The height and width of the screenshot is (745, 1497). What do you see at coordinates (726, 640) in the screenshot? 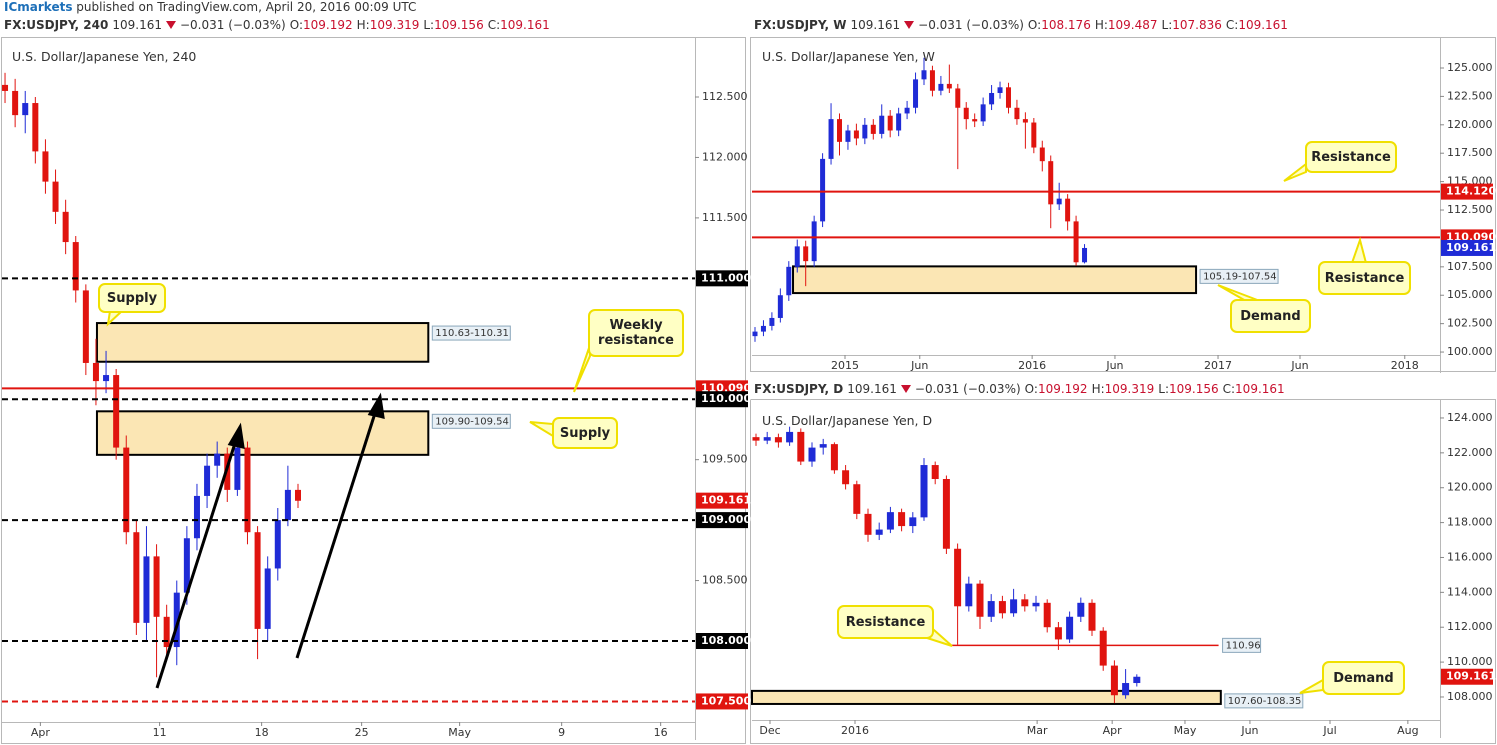
I see `level-label: 108.000` at bounding box center [726, 640].